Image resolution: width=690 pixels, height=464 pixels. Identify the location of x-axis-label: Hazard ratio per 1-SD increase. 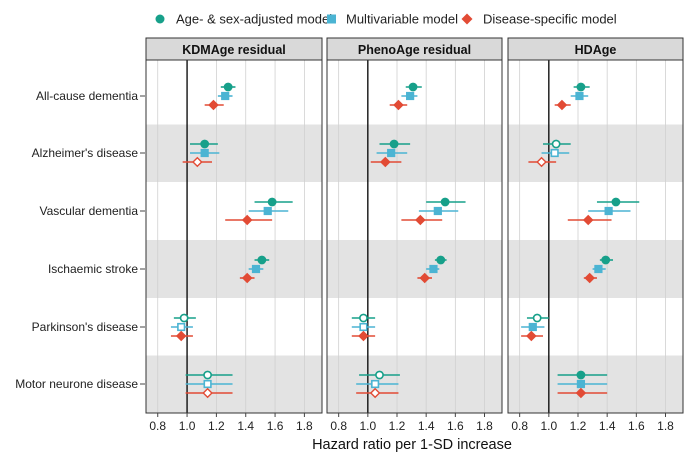
(412, 445).